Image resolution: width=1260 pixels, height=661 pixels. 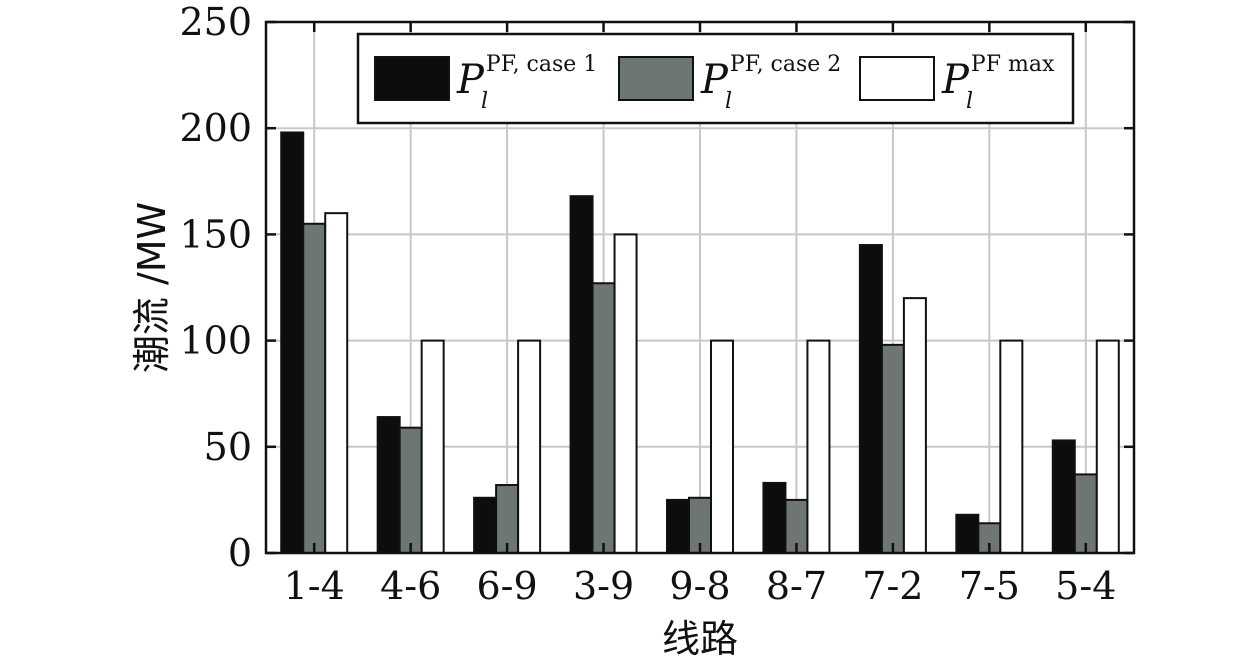 What do you see at coordinates (152, 287) in the screenshot?
I see `y-axis-title: 潮流 /MW` at bounding box center [152, 287].